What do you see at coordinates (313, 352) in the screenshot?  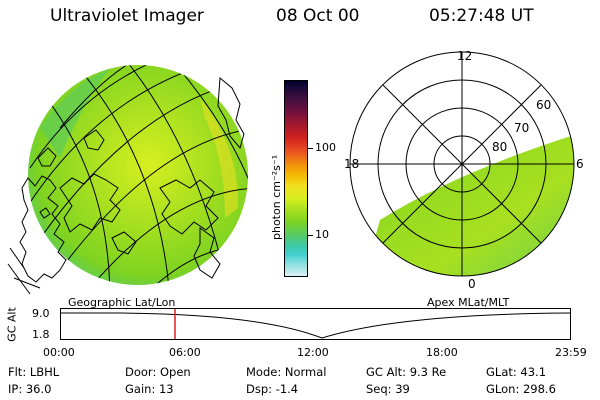 I see `time-tick-1200: 12:00` at bounding box center [313, 352].